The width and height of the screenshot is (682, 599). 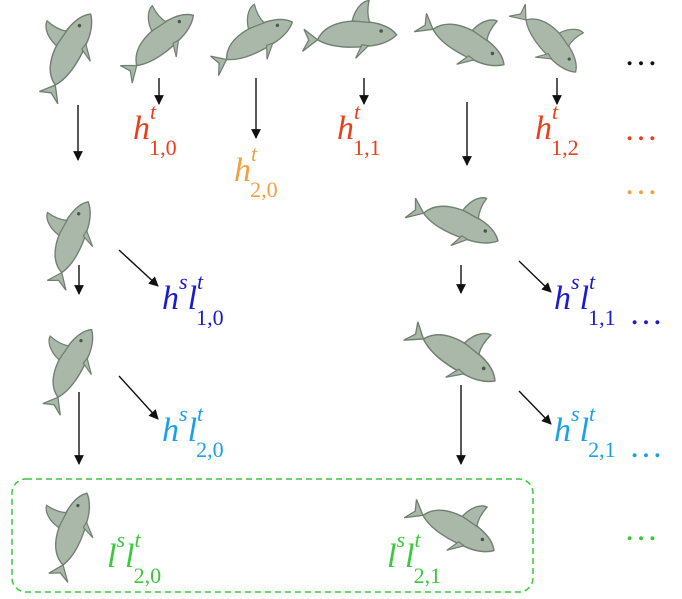 I want to click on label-hl-2-0: hslt2,0, so click(x=193, y=431).